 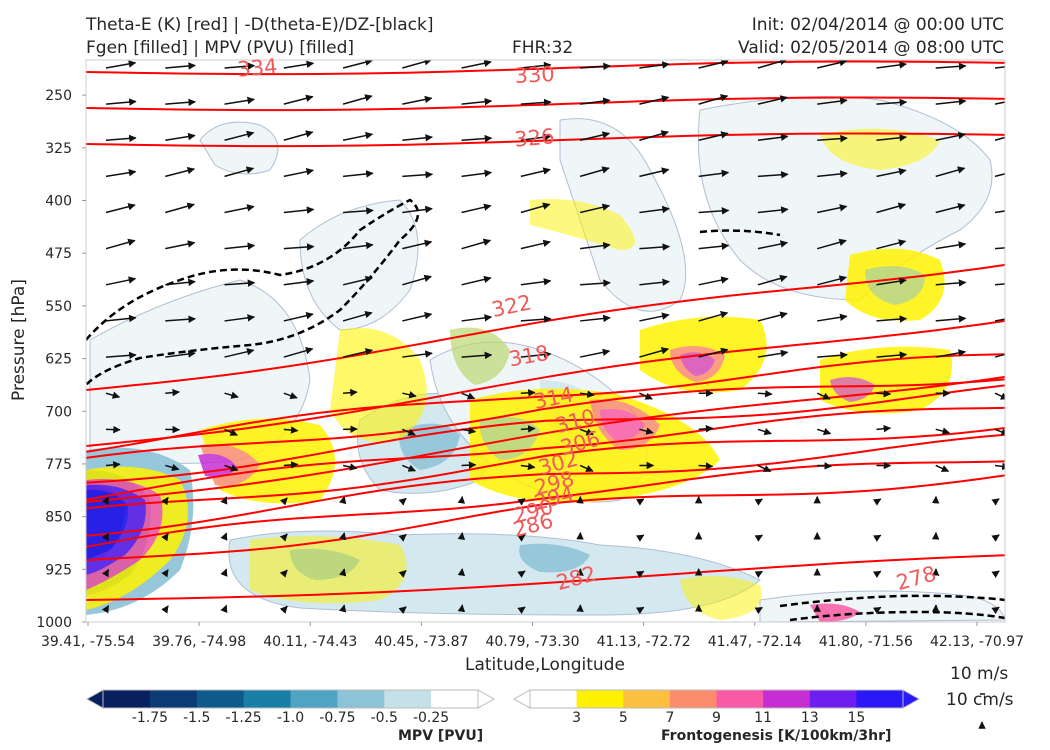 What do you see at coordinates (871, 48) in the screenshot?
I see `valid-time: Valid: 02/05/2014 @ 08:00 UTC` at bounding box center [871, 48].